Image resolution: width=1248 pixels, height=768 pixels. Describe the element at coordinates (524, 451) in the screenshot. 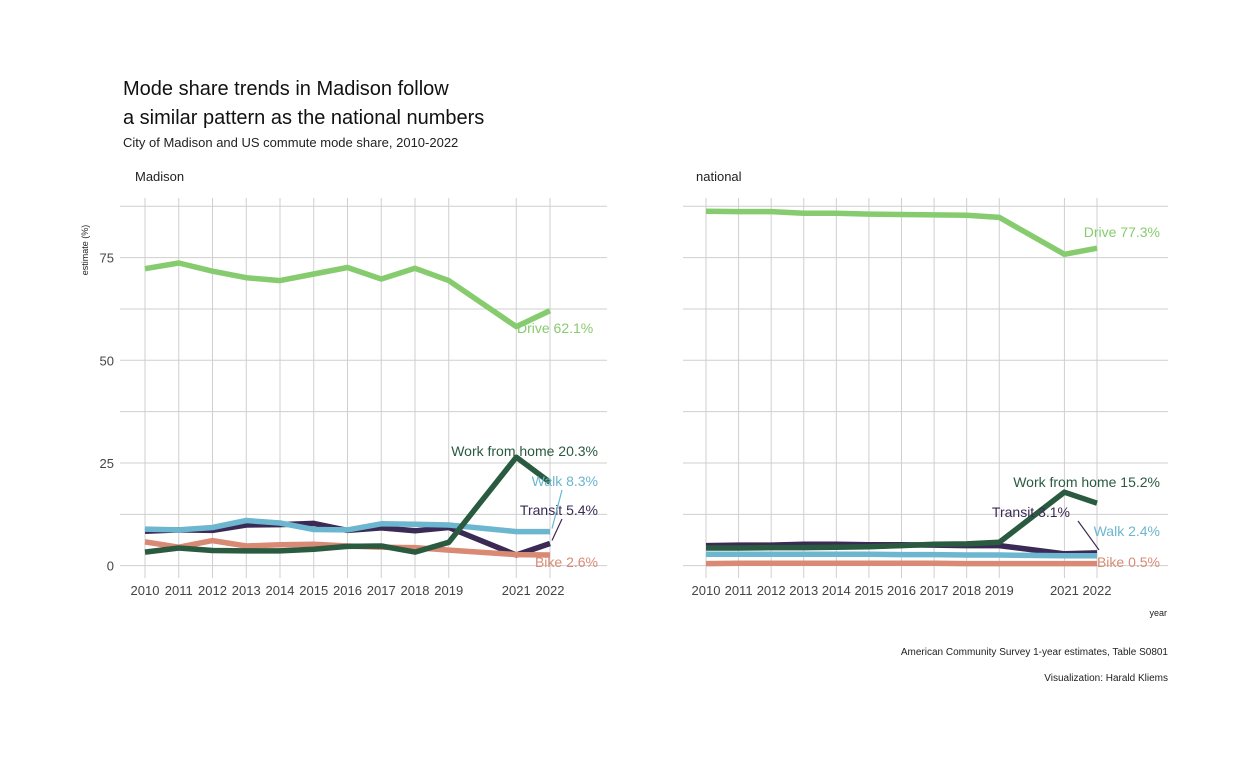

I see `series-label-madison-work-from-home: Work from home 20.3%` at that location.